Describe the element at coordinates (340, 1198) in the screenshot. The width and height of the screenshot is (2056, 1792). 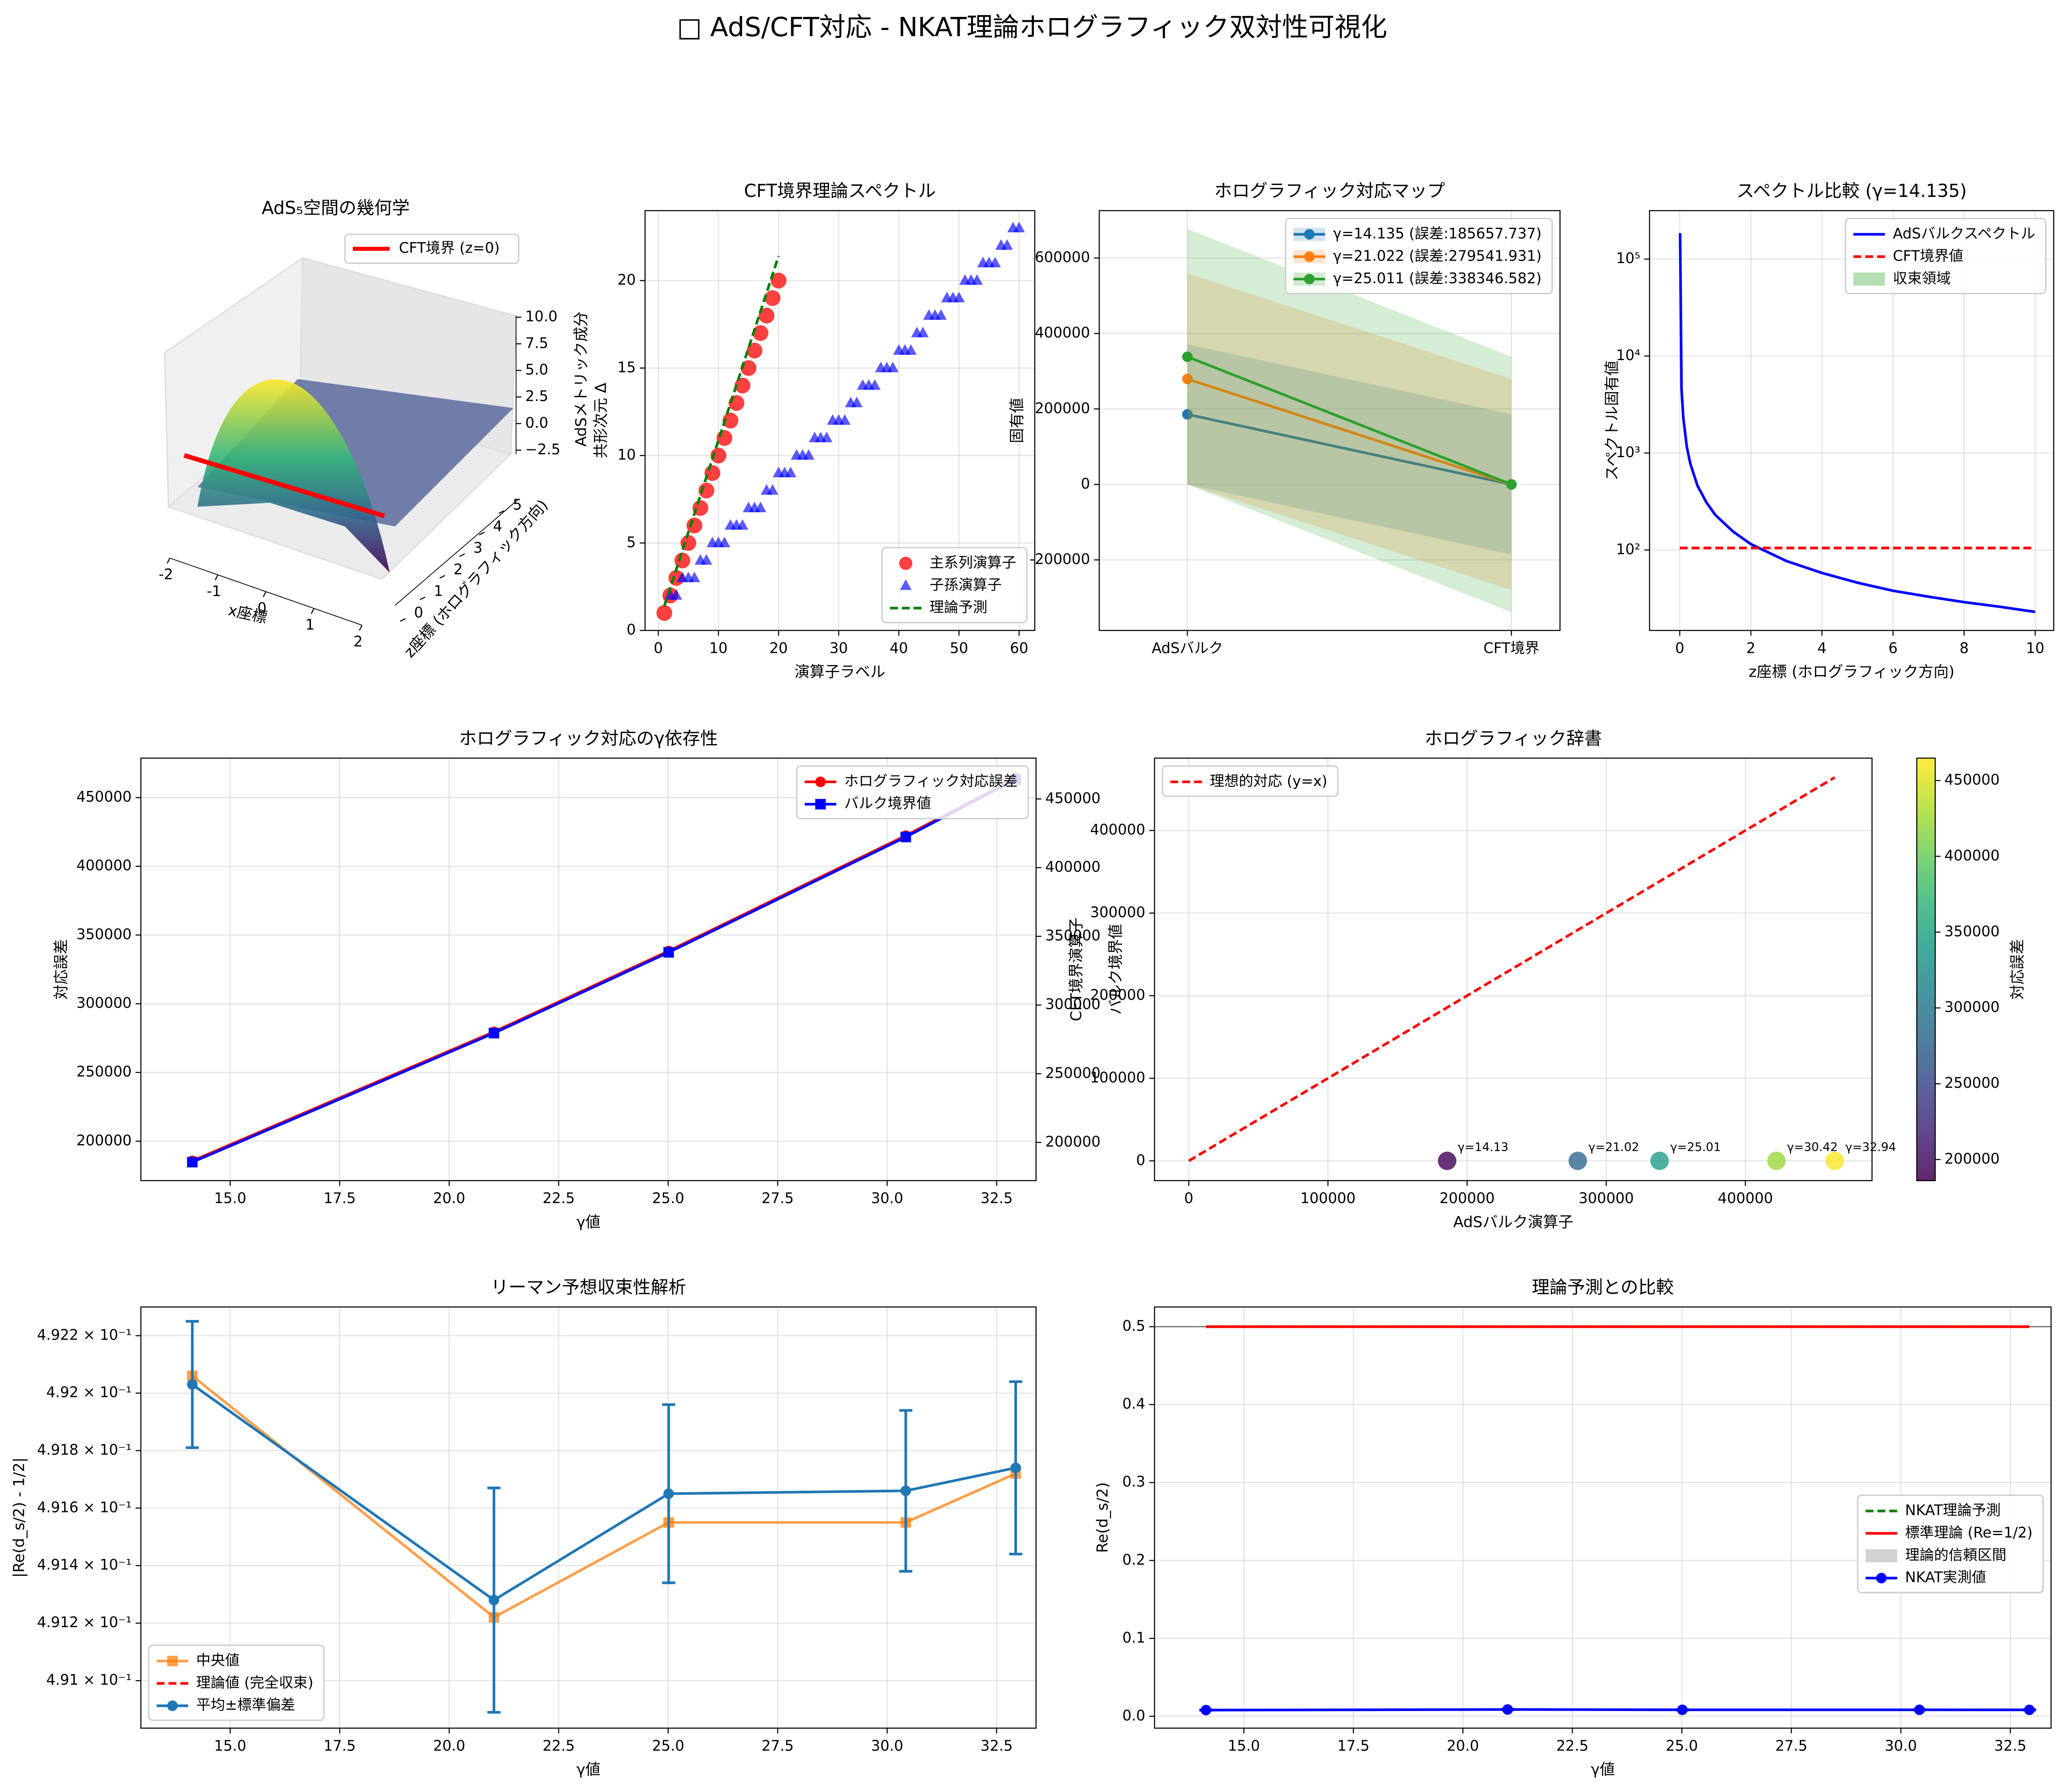
I see `x-tick-label: 17.5` at that location.